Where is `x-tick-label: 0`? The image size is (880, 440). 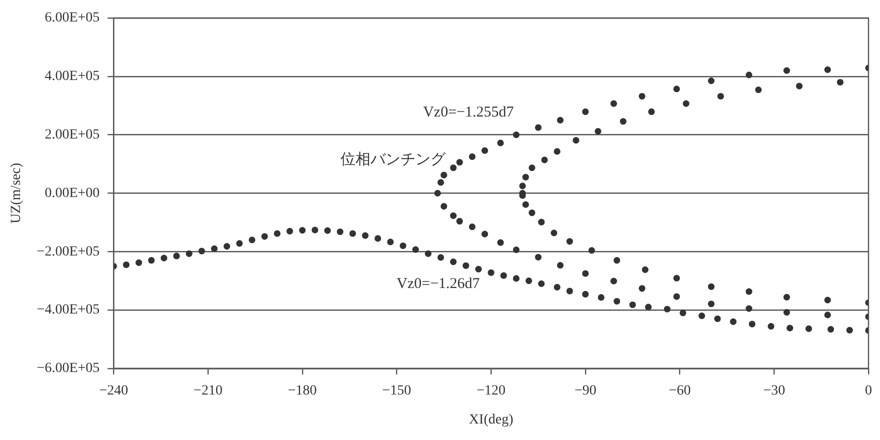 x-tick-label: 0 is located at coordinates (868, 390).